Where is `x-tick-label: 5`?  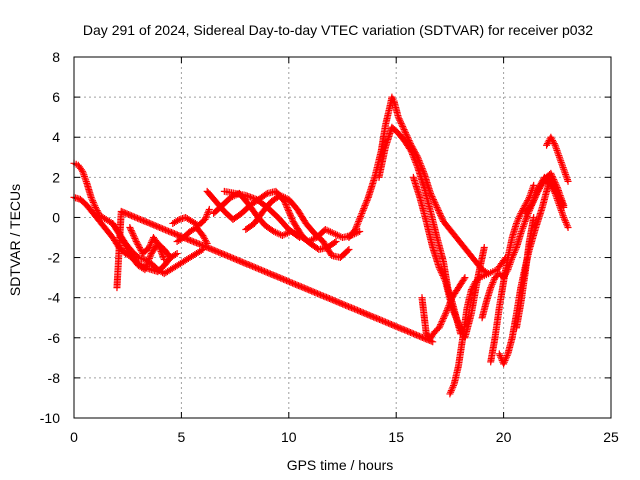
x-tick-label: 5 is located at coordinates (182, 437).